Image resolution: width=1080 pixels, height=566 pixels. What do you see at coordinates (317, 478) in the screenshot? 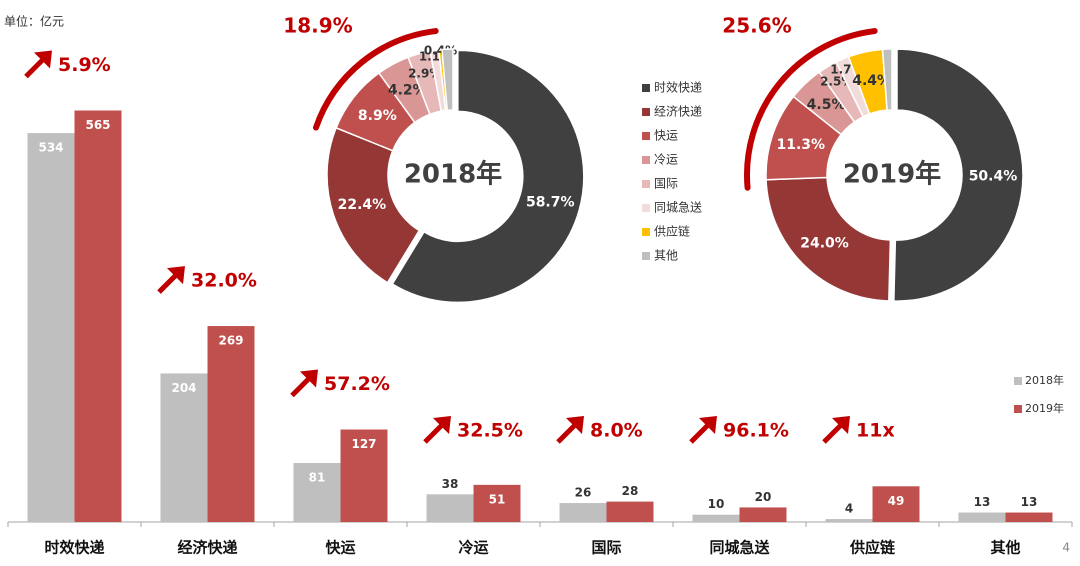
I see `value-label: 81` at bounding box center [317, 478].